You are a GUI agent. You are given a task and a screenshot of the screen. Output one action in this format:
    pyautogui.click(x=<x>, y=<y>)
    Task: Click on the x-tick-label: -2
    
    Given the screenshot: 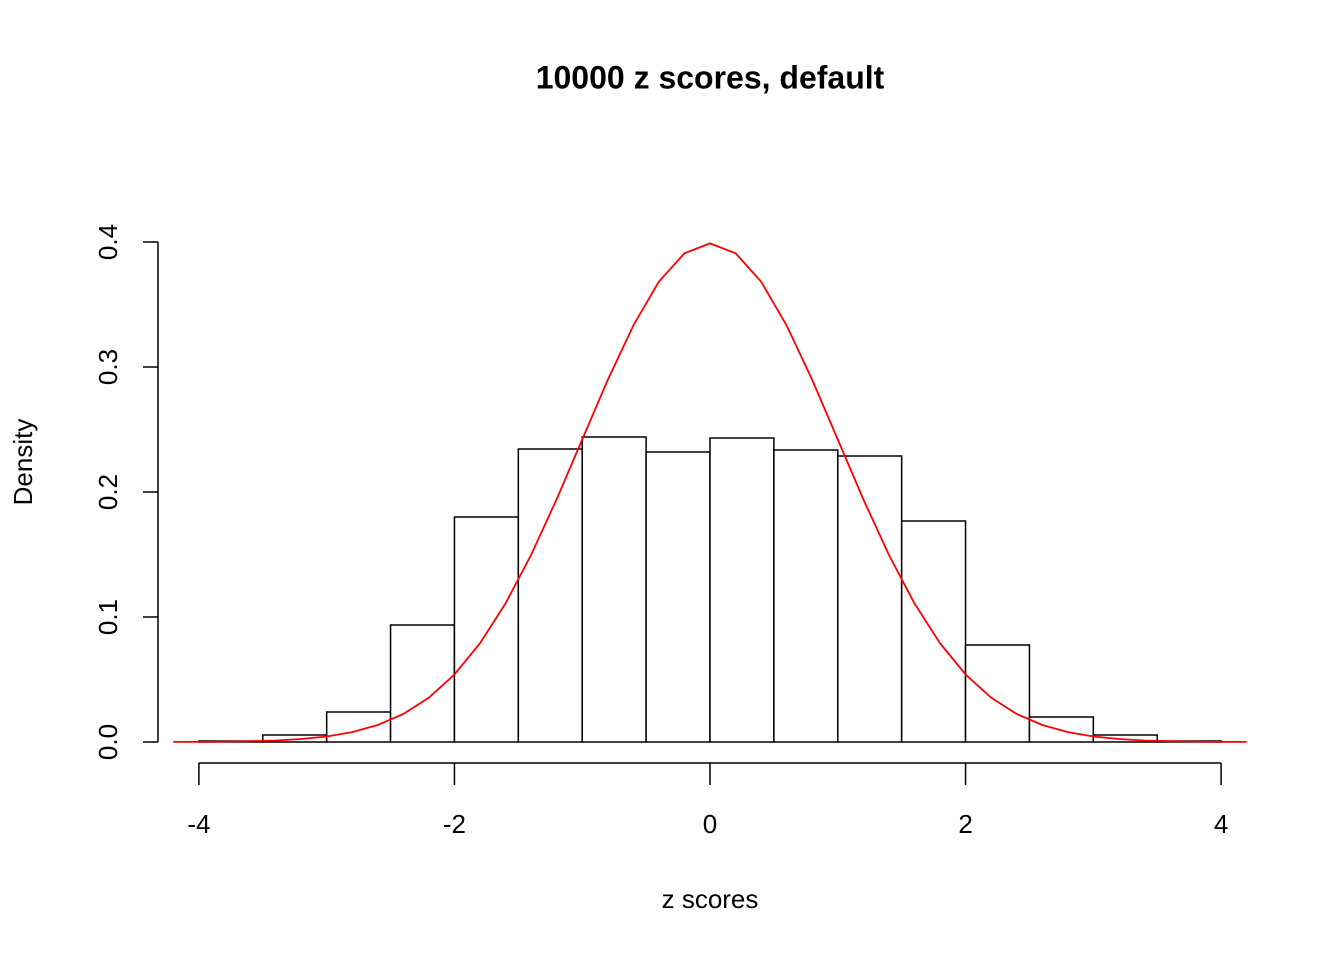 What is the action you would take?
    pyautogui.click(x=454, y=824)
    